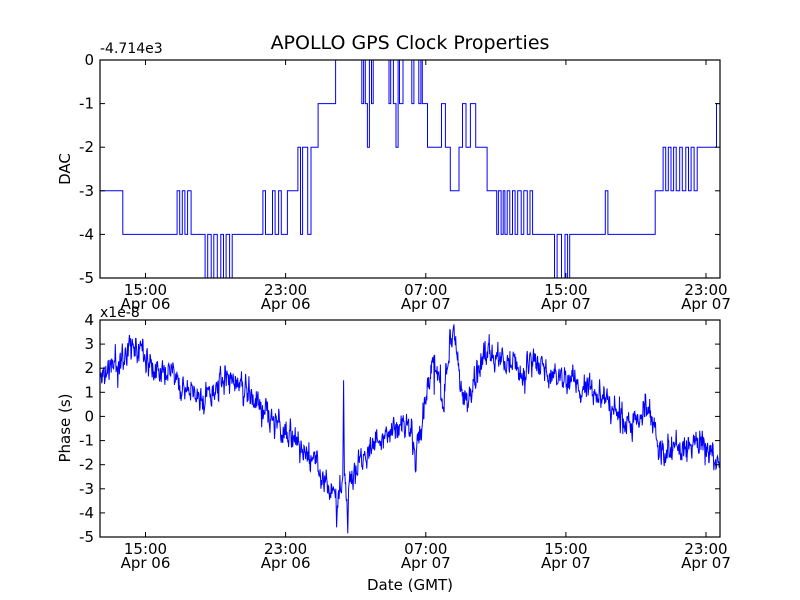 This screenshot has height=600, width=800. I want to click on y-offset-label: -4.714e3, so click(131, 49).